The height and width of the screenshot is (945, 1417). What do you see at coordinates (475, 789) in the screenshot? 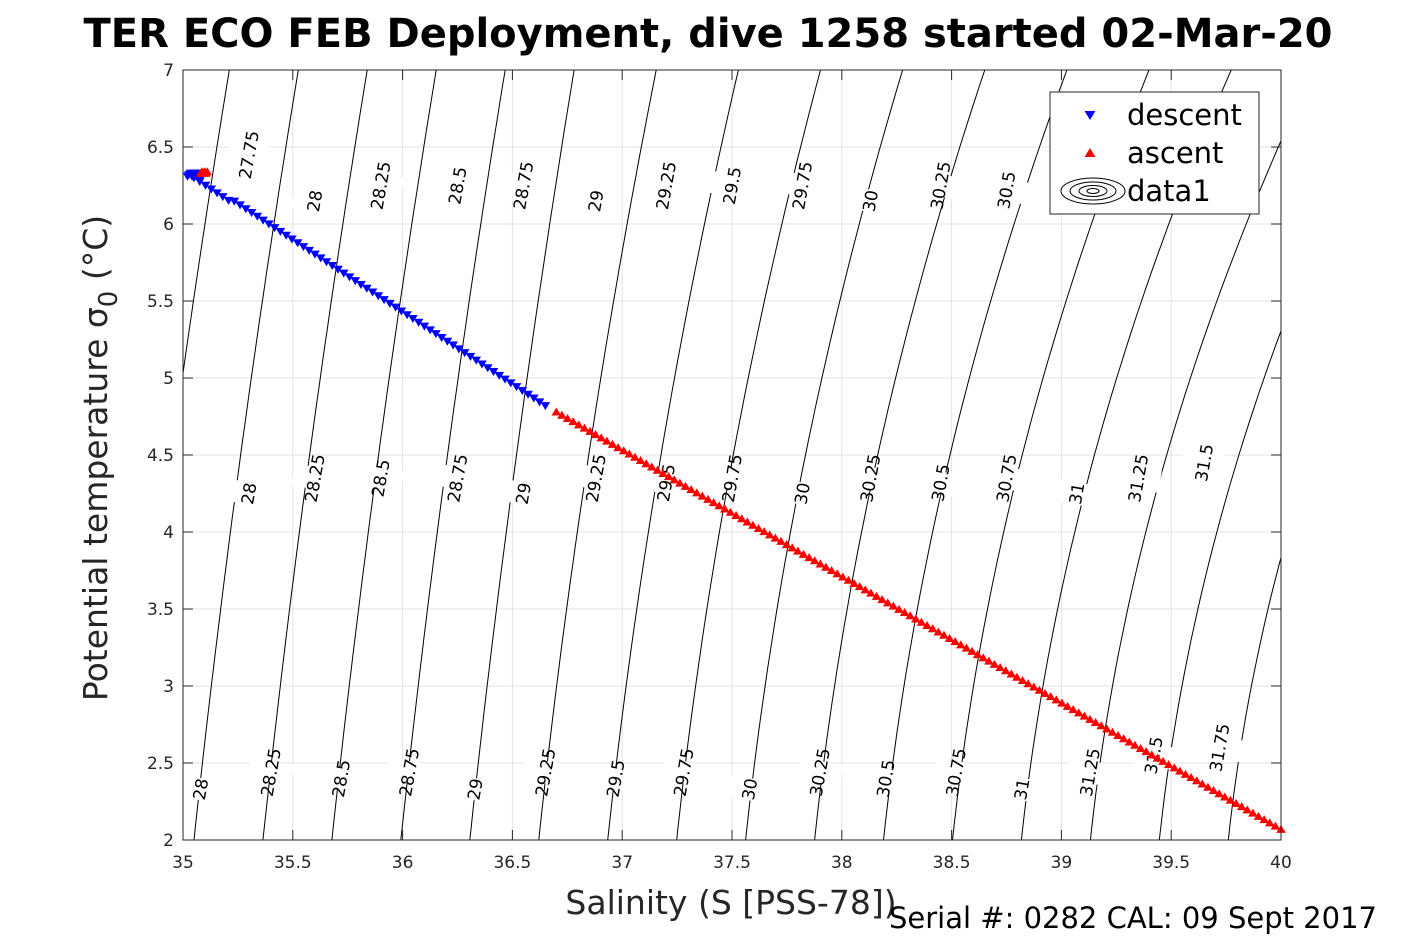
I see `contour-label: 29` at bounding box center [475, 789].